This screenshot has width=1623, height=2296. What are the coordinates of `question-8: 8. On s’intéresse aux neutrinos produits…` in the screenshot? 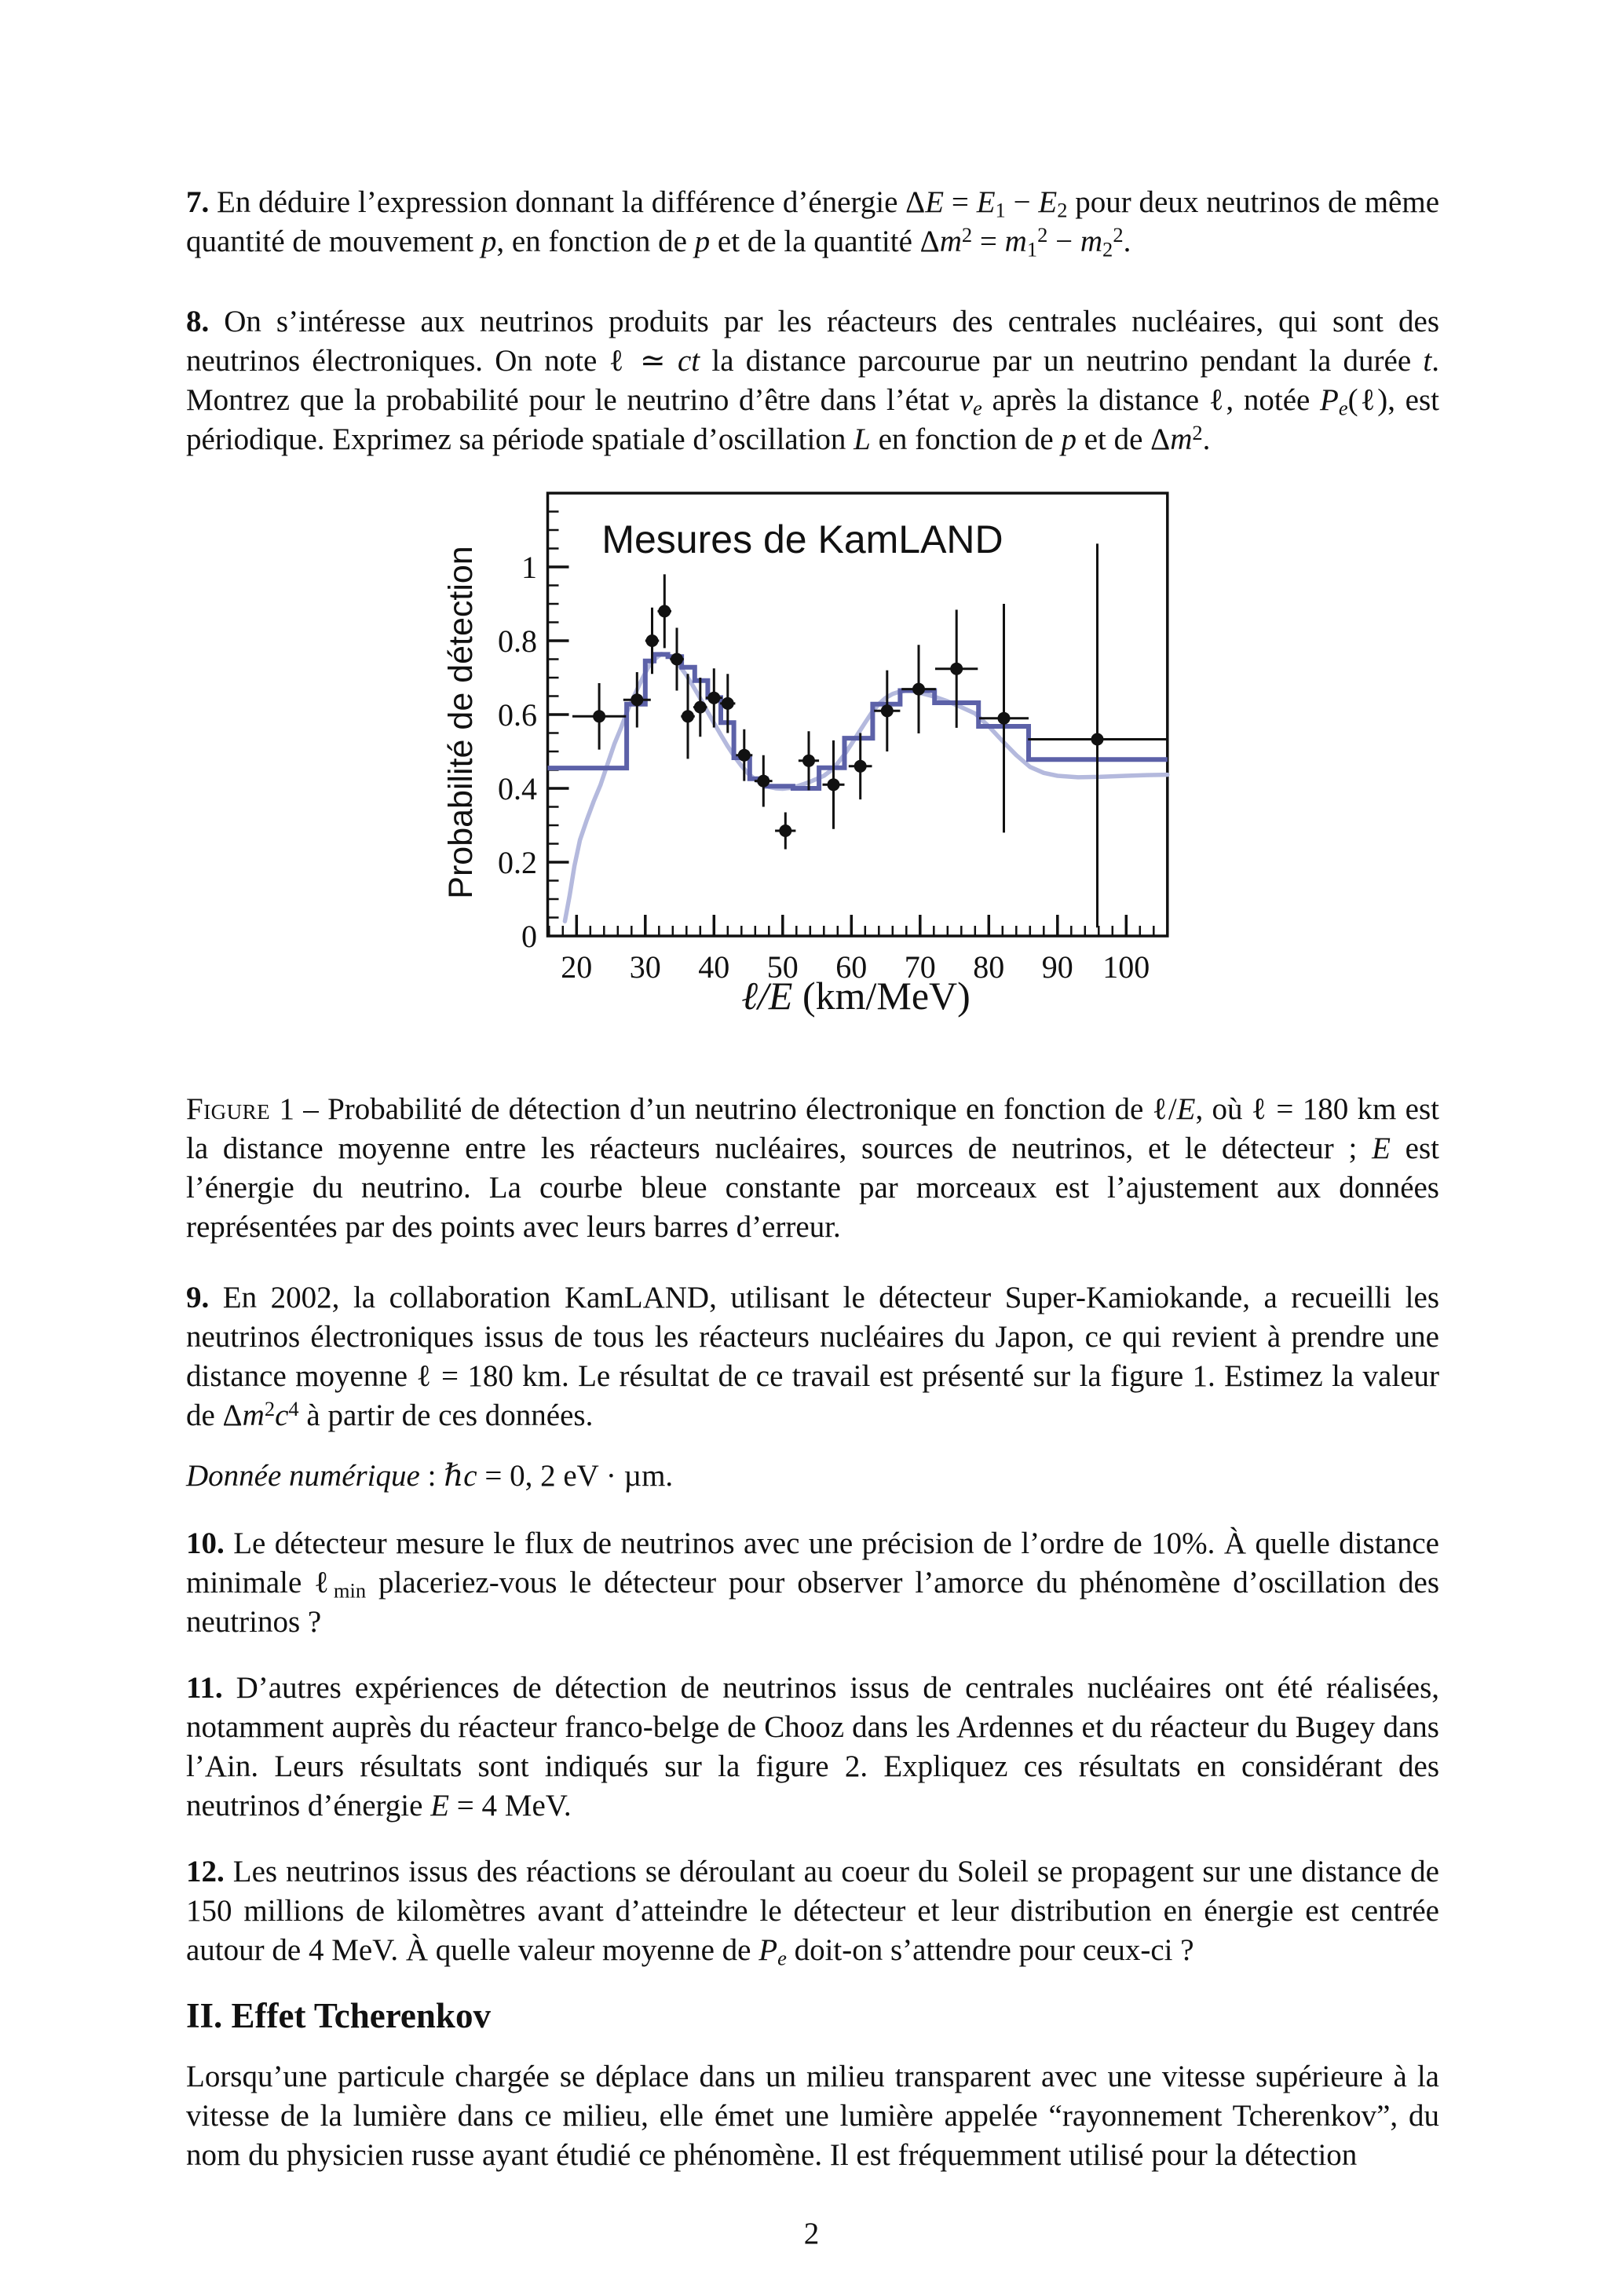 It's located at (812, 380).